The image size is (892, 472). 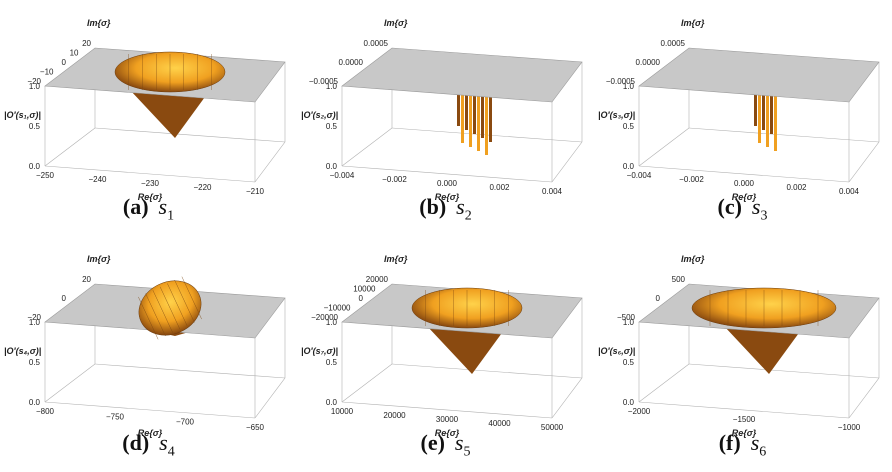 I want to click on im-tick-label: −20000, so click(x=324, y=317).